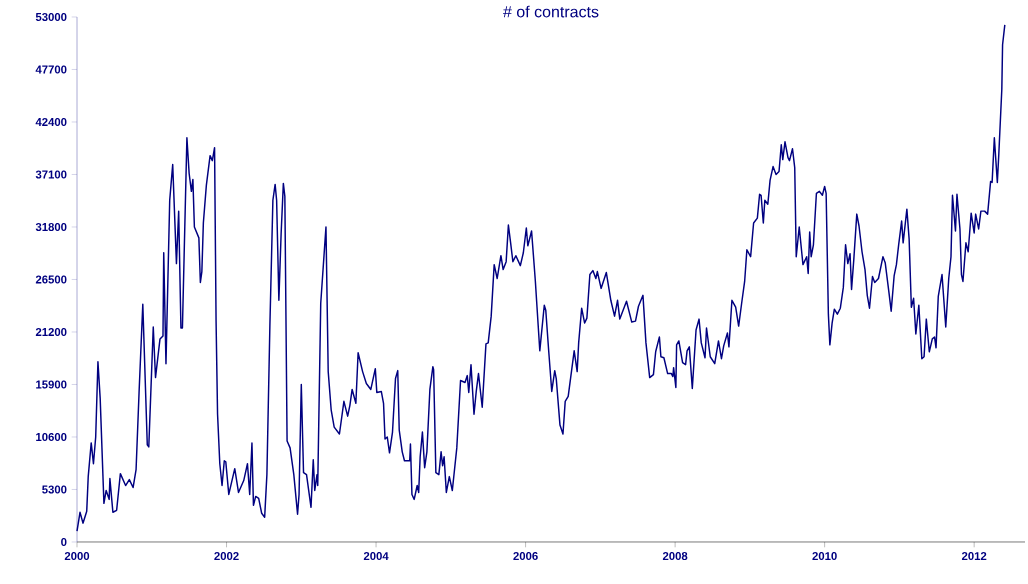  I want to click on x-tick-label: 2004, so click(376, 556).